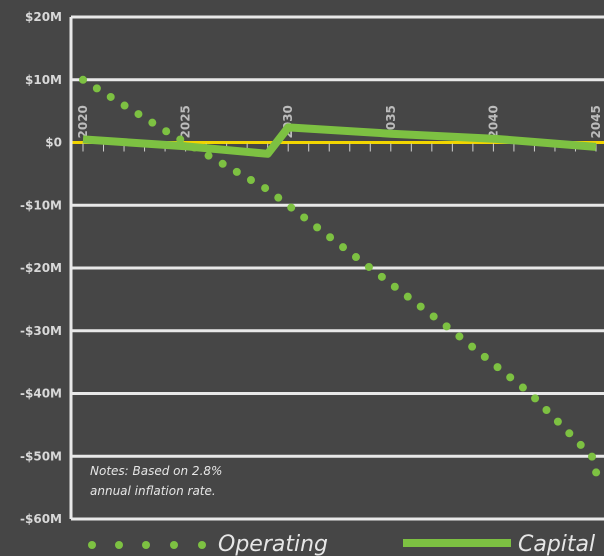  What do you see at coordinates (341, 544) in the screenshot?
I see `legend: Operating Capital` at bounding box center [341, 544].